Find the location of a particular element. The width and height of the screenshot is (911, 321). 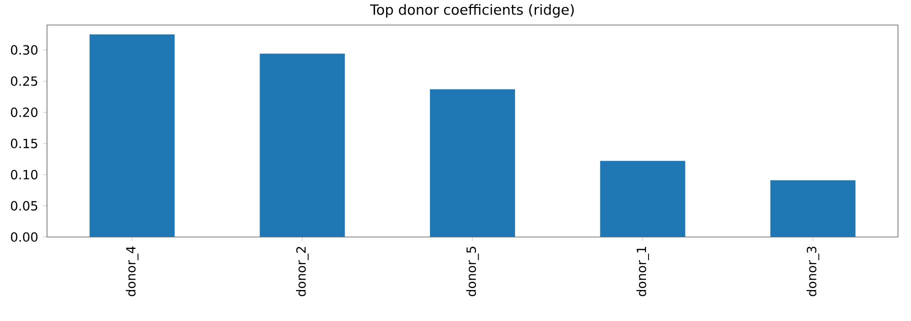

y-tick-label: 0.20 is located at coordinates (24, 112).